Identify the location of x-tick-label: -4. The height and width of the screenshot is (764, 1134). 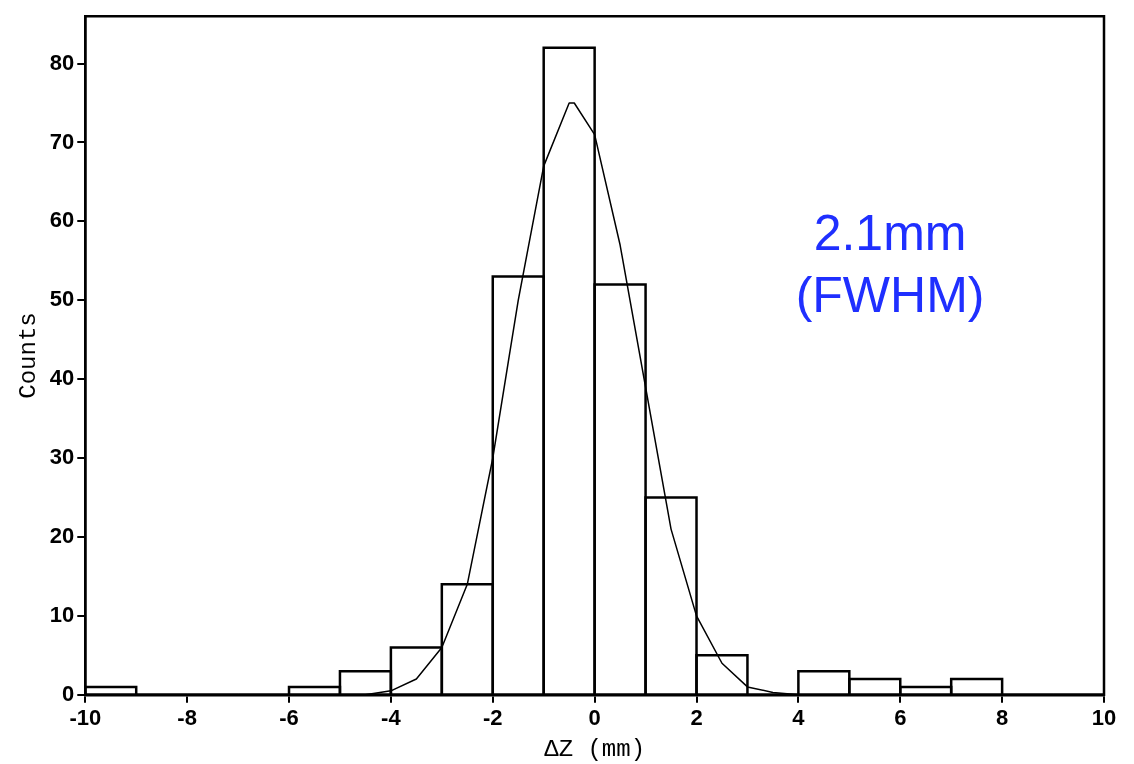
(391, 718).